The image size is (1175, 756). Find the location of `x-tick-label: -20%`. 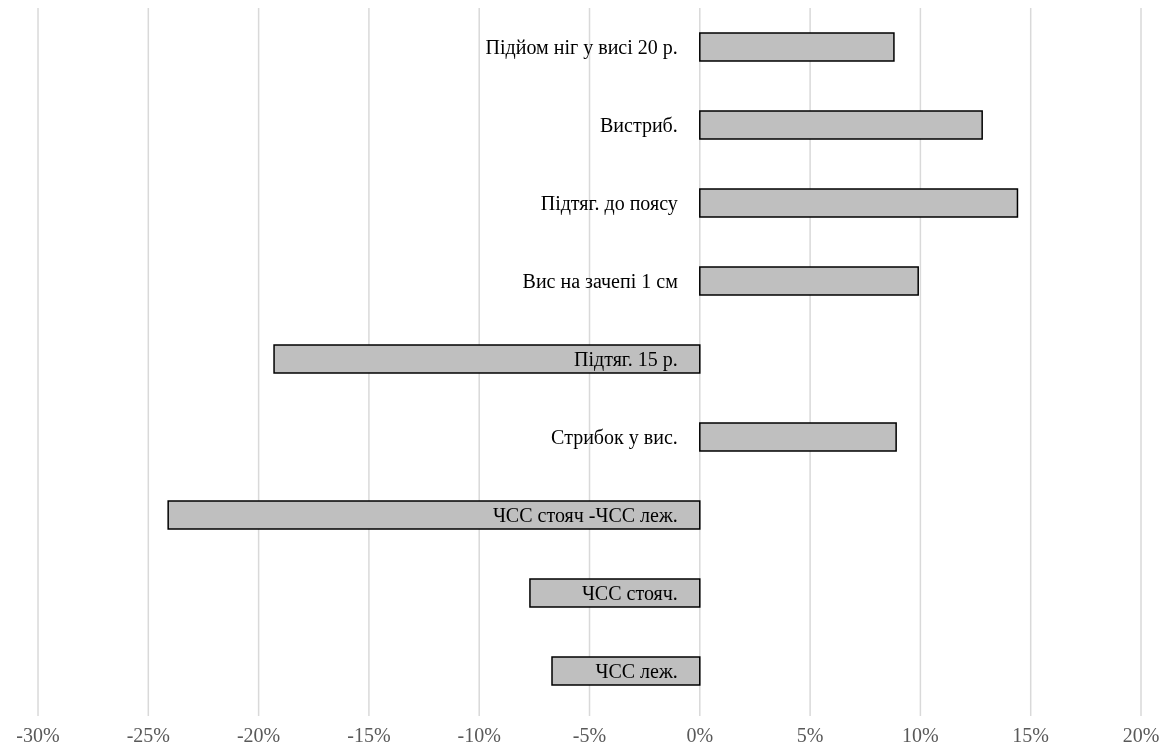

x-tick-label: -20% is located at coordinates (258, 735).